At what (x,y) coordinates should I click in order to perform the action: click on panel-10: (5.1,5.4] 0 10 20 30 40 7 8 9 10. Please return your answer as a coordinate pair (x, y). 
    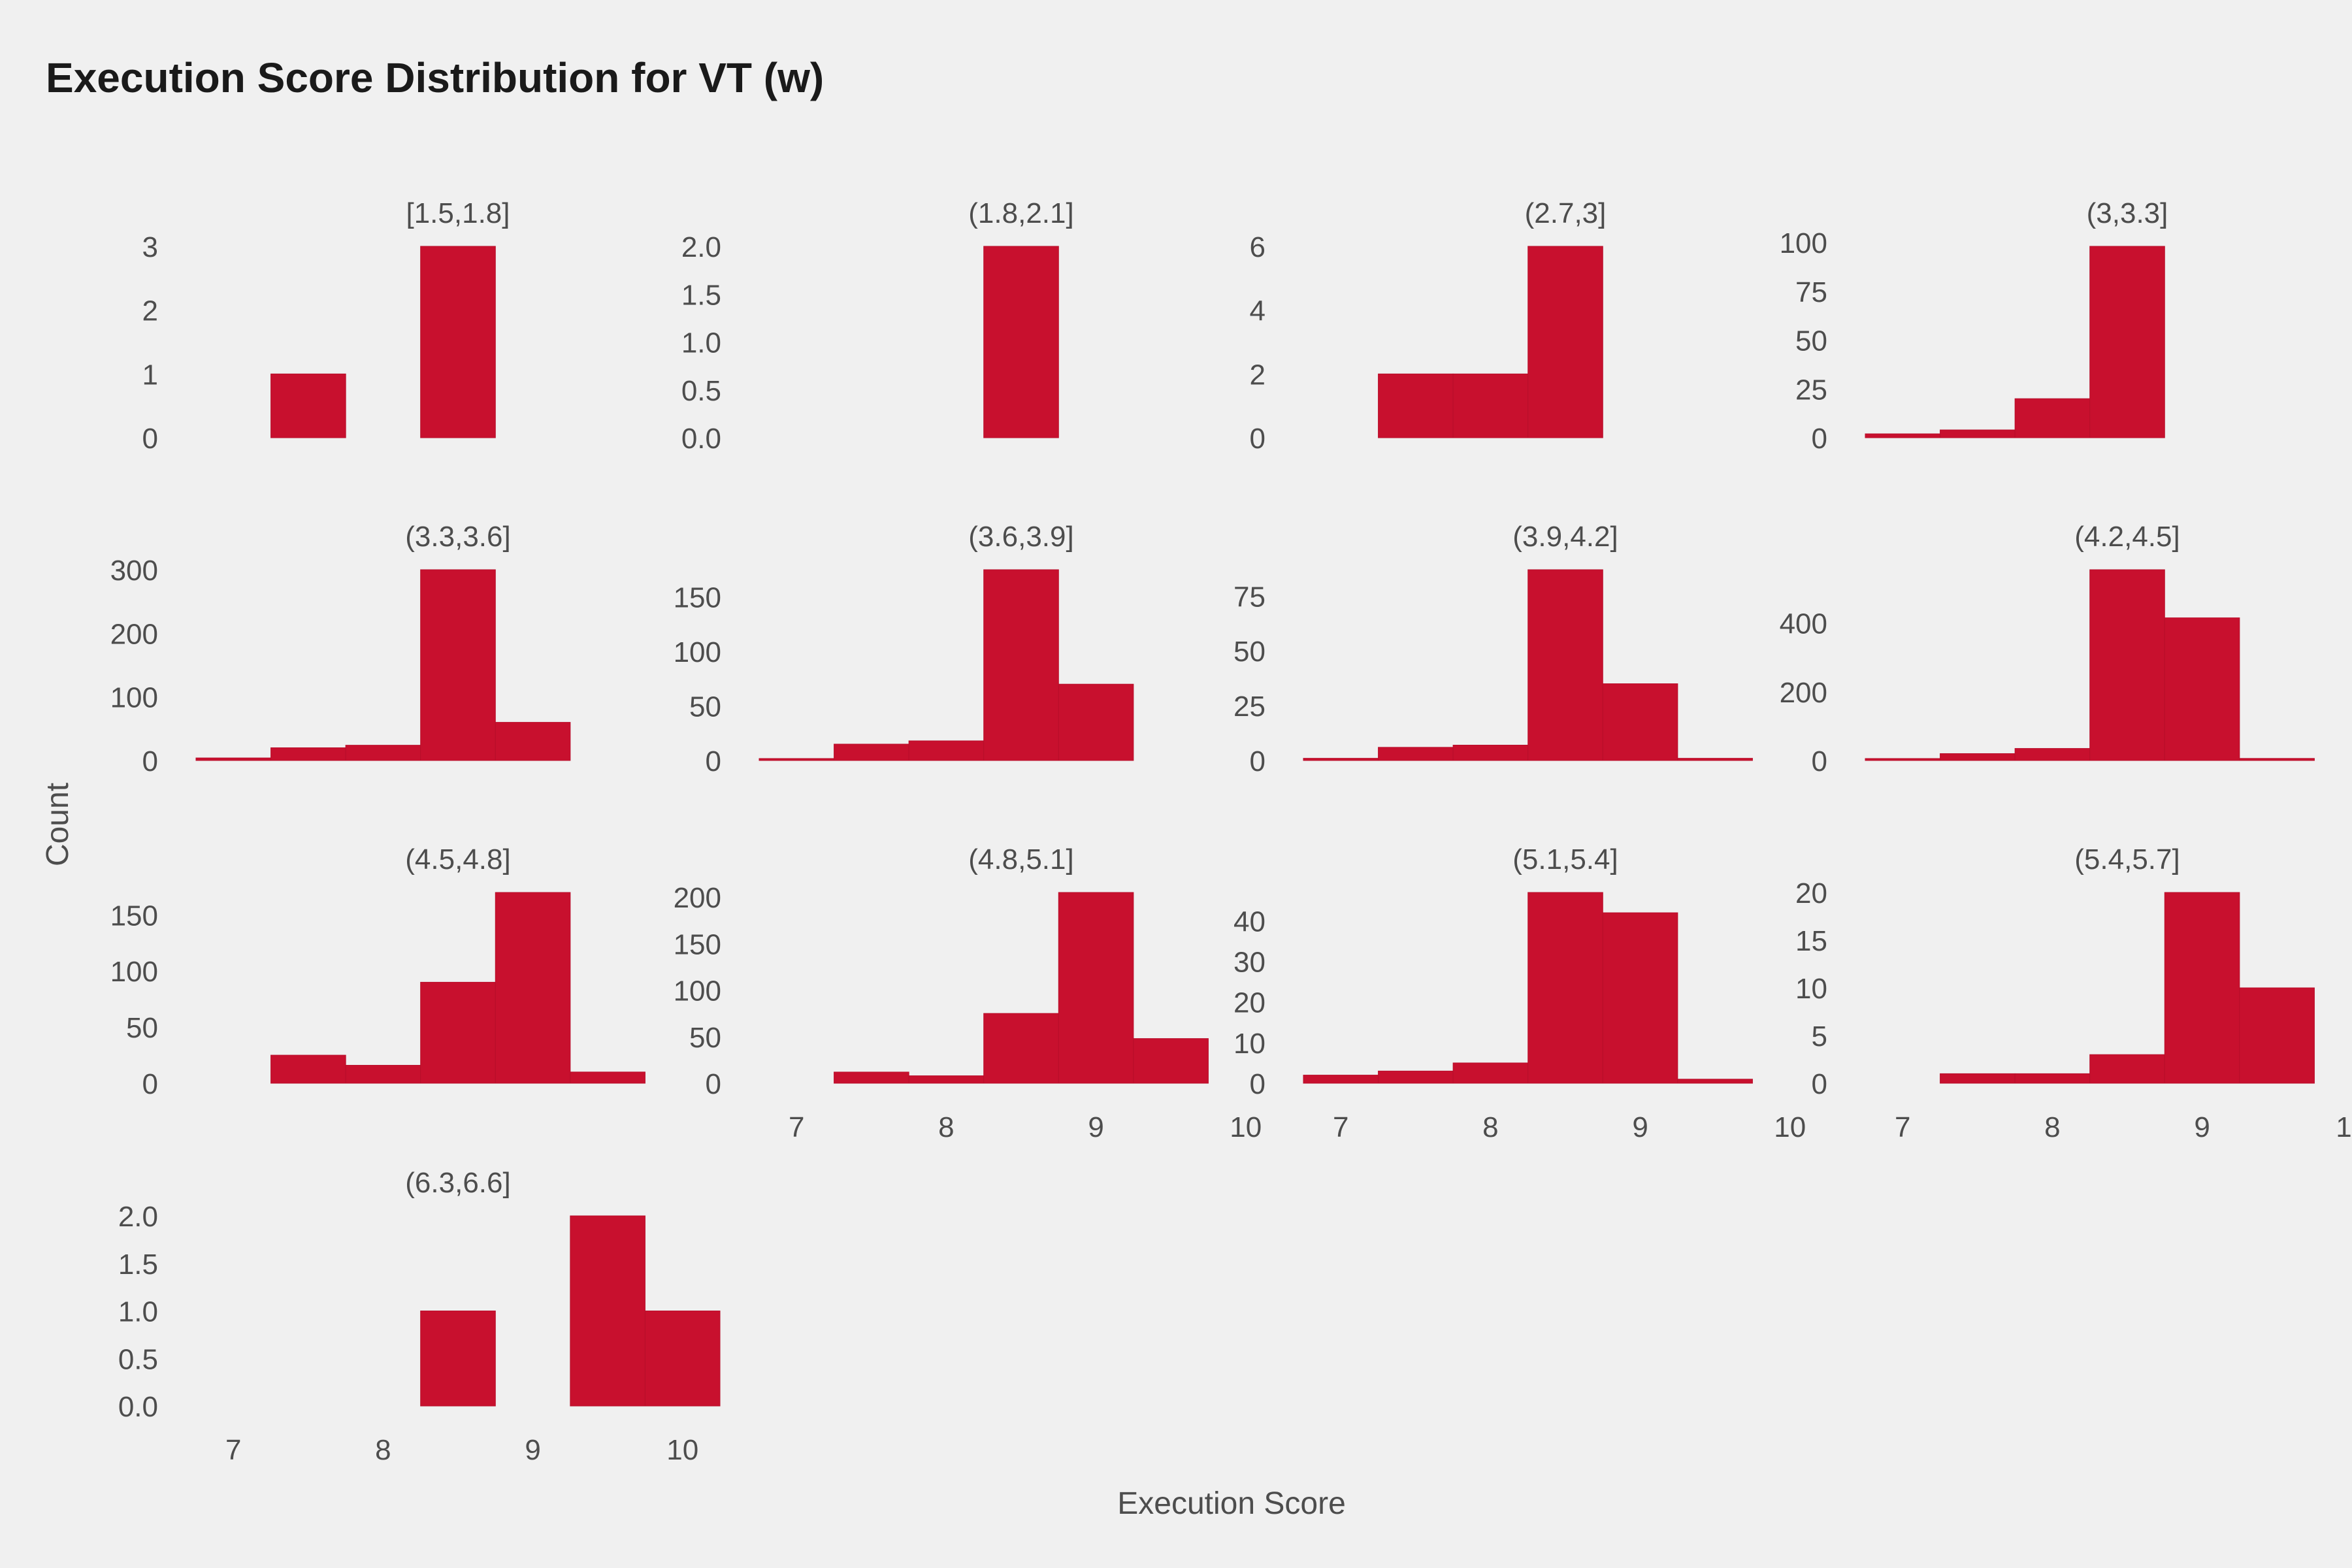
    Looking at the image, I should click on (1519, 993).